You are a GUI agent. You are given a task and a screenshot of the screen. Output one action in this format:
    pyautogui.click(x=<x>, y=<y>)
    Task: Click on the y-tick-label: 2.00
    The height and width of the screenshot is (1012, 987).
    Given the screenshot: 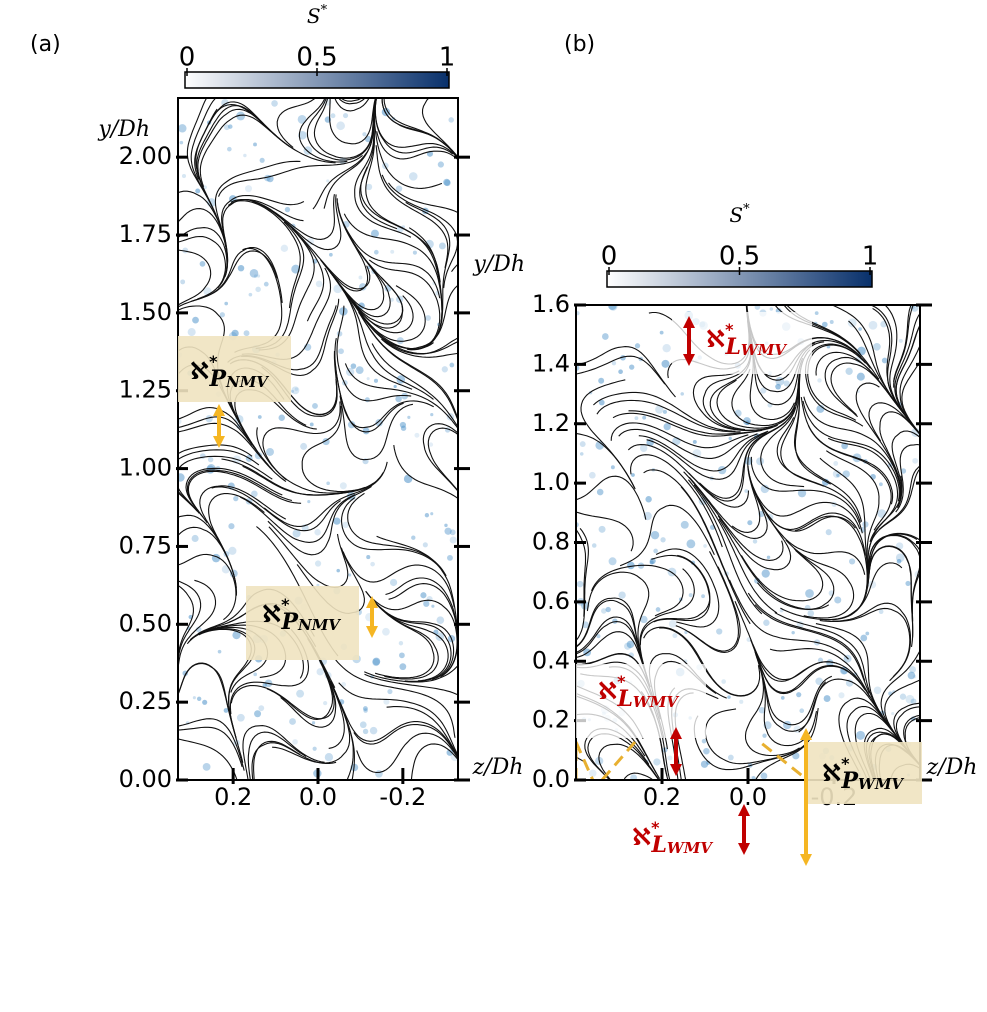 What is the action you would take?
    pyautogui.click(x=145, y=156)
    